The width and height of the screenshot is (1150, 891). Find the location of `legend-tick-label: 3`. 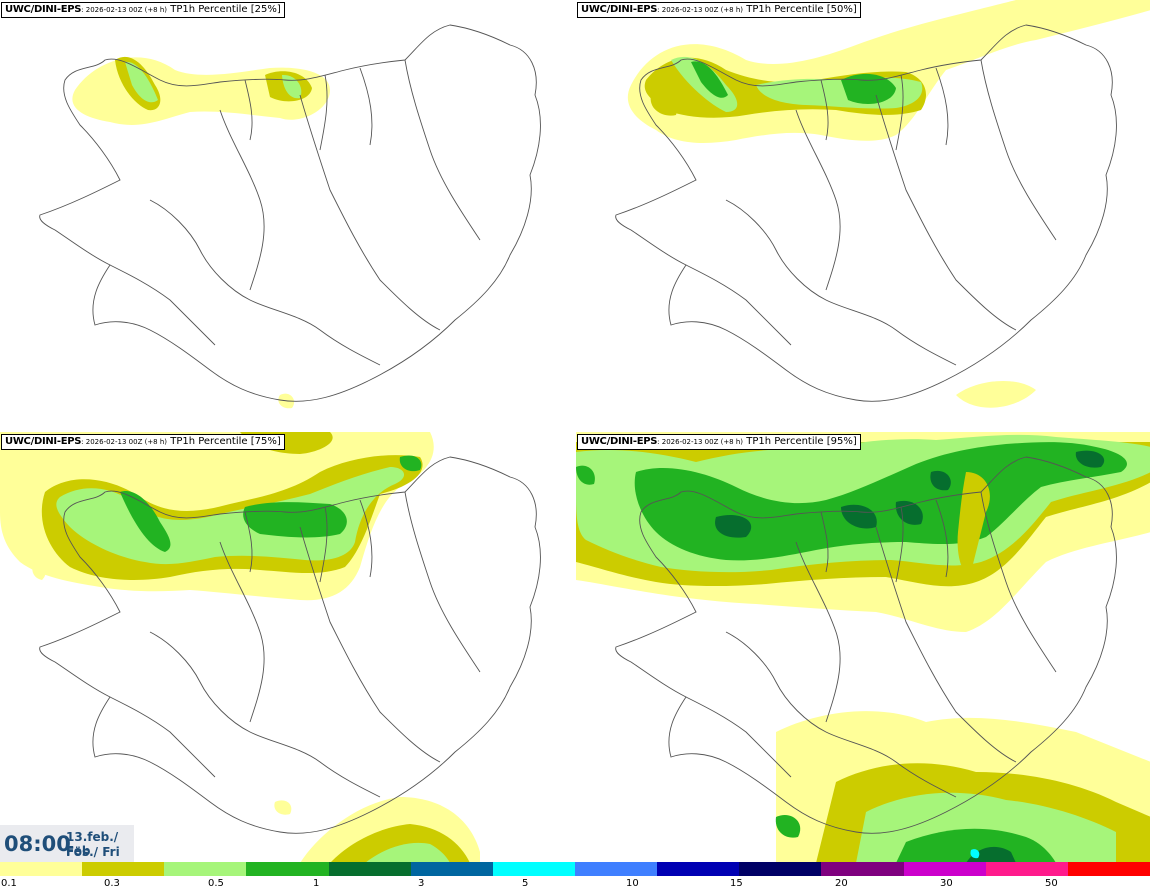

legend-tick-label: 3 is located at coordinates (421, 883).